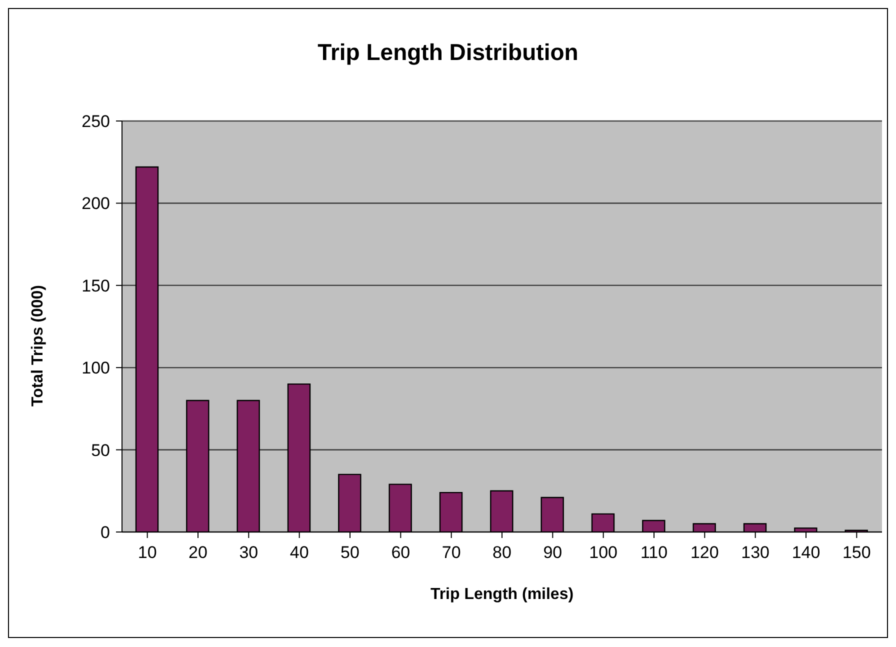 The height and width of the screenshot is (647, 896). What do you see at coordinates (96, 368) in the screenshot?
I see `y-tick-label: 100` at bounding box center [96, 368].